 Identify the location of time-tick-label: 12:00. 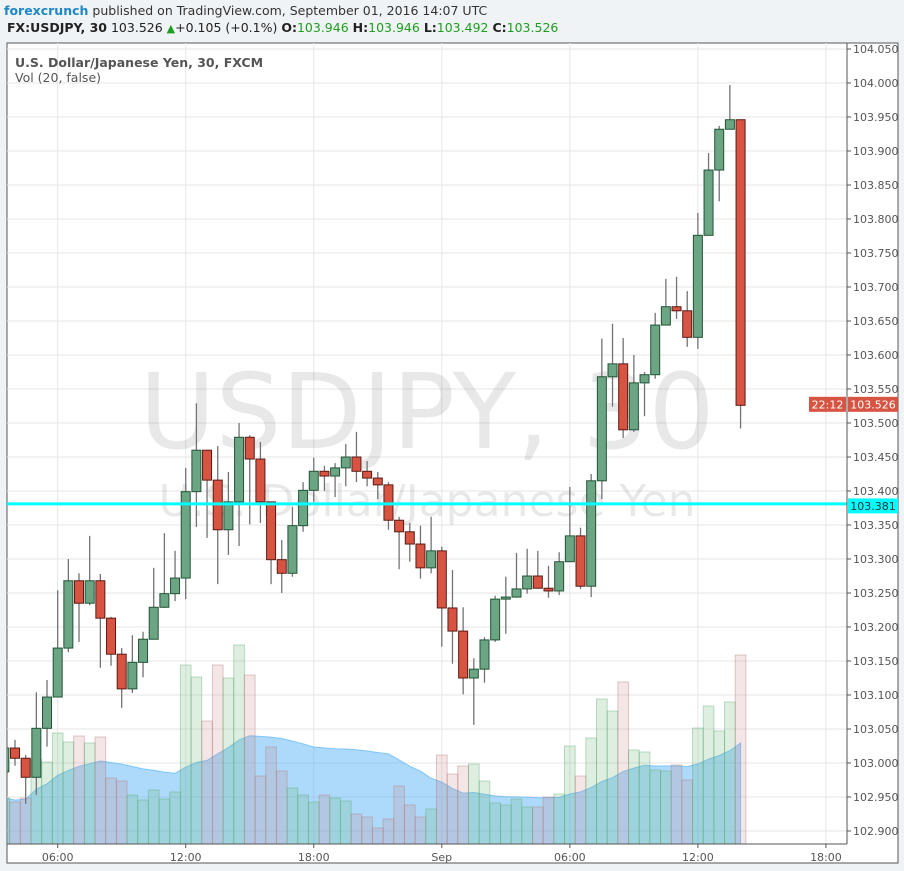
(186, 857).